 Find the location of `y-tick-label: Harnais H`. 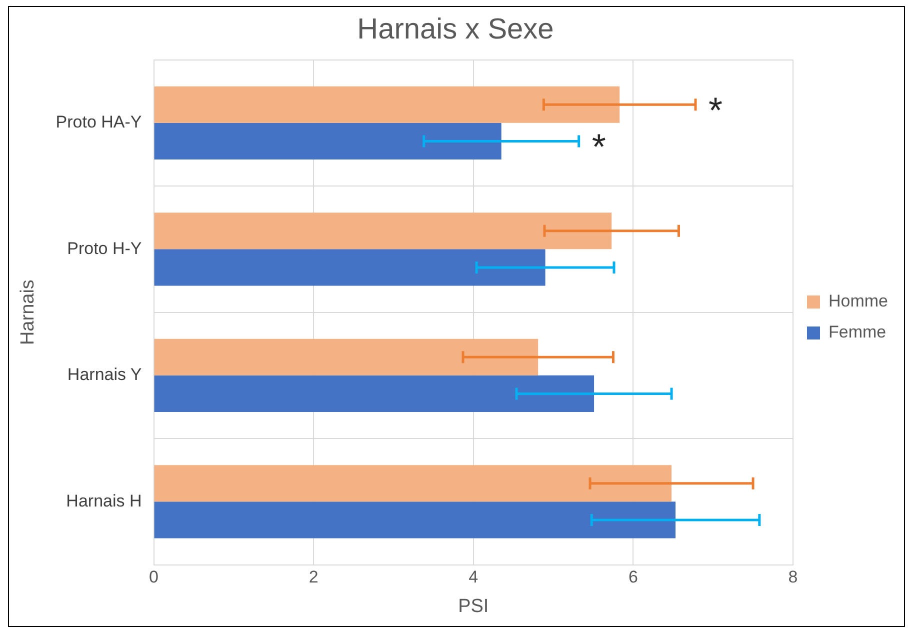

y-tick-label: Harnais H is located at coordinates (104, 500).